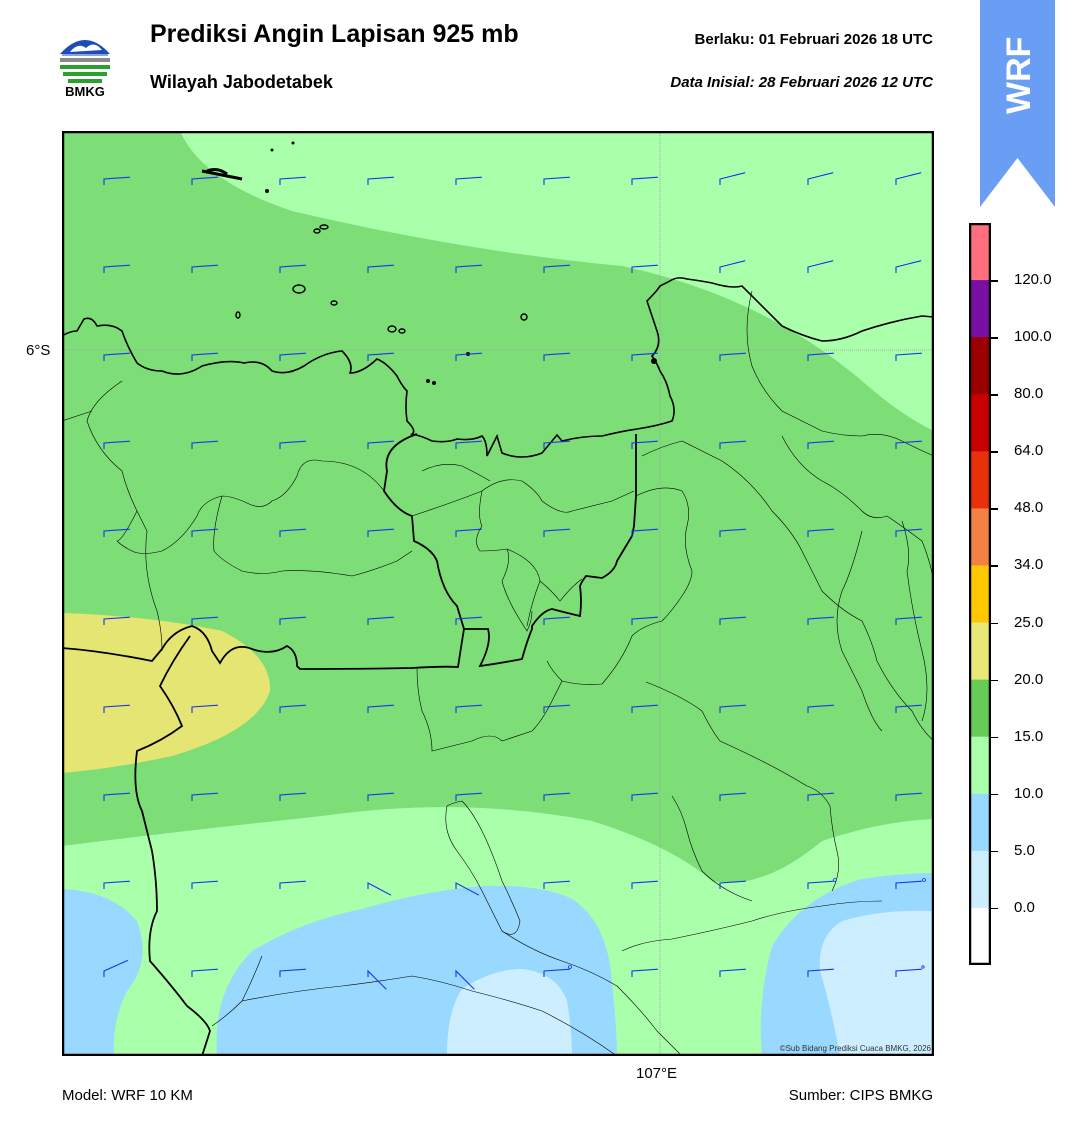 The height and width of the screenshot is (1128, 1081). I want to click on colorbar-label: 100.0, so click(1033, 337).